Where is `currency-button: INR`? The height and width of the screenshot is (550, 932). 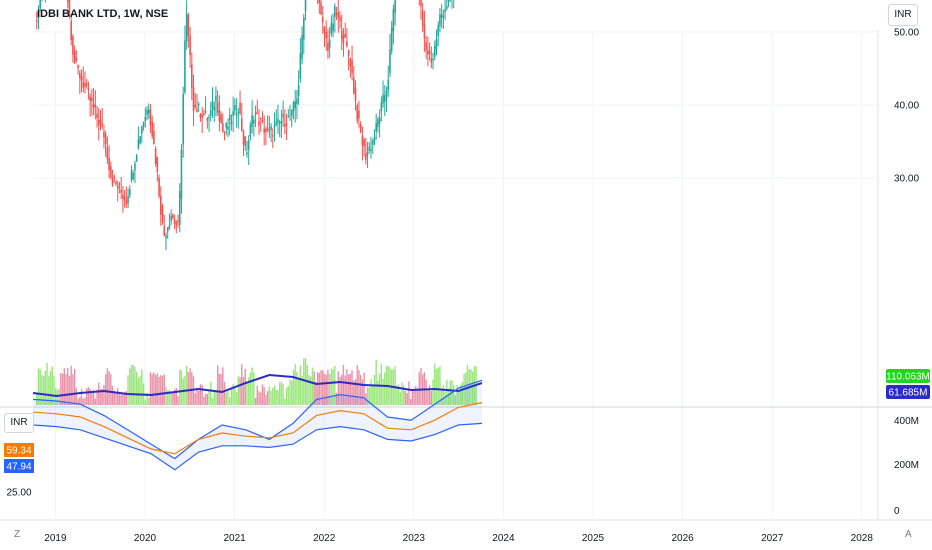
currency-button: INR is located at coordinates (903, 15).